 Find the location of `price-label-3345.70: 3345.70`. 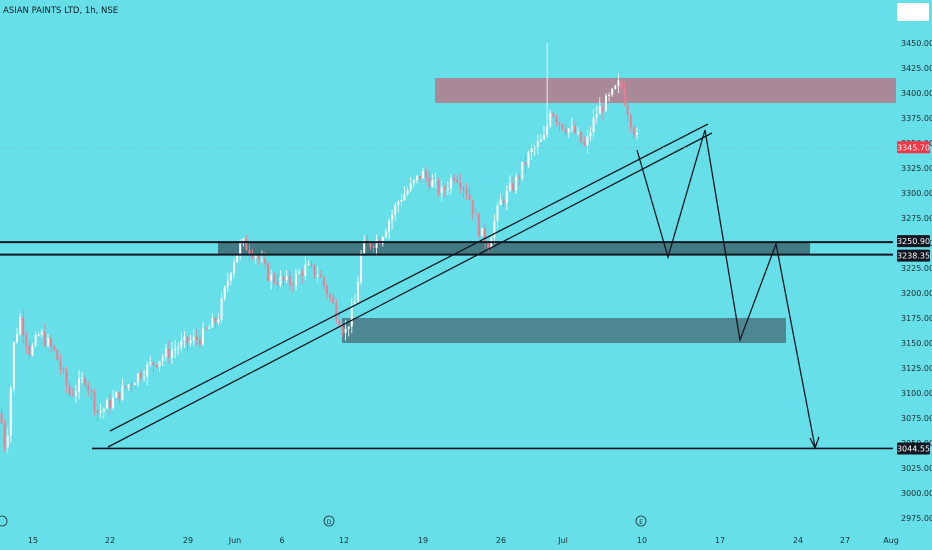

price-label-3345.70: 3345.70 is located at coordinates (913, 147).